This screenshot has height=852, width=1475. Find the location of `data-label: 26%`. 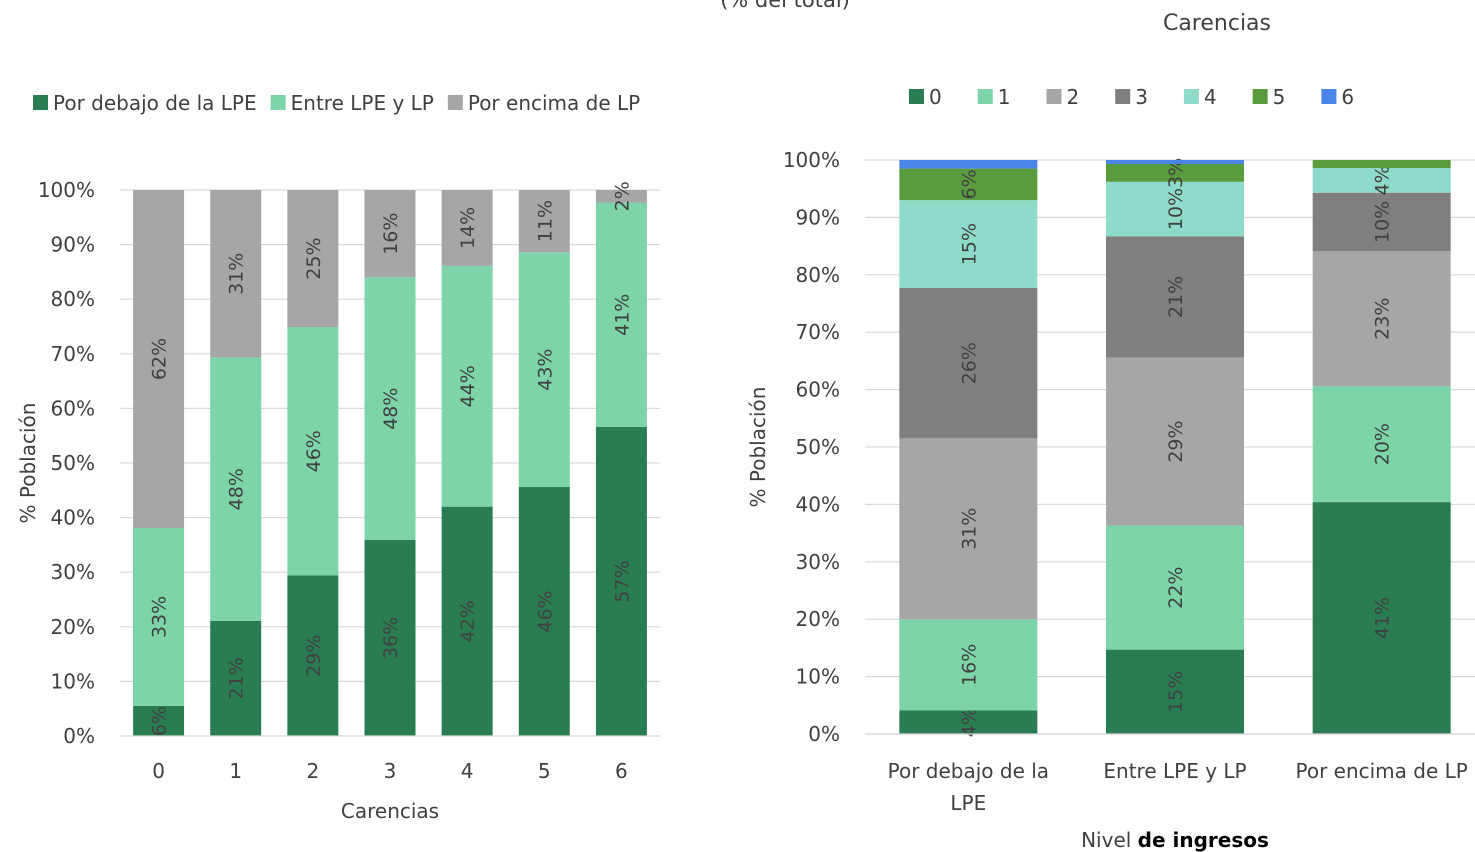

data-label: 26% is located at coordinates (969, 363).